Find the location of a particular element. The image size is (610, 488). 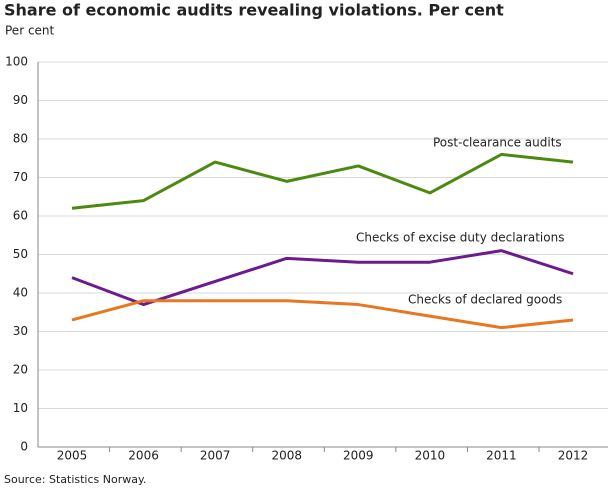

y-tick-label: 10 is located at coordinates (20, 408).